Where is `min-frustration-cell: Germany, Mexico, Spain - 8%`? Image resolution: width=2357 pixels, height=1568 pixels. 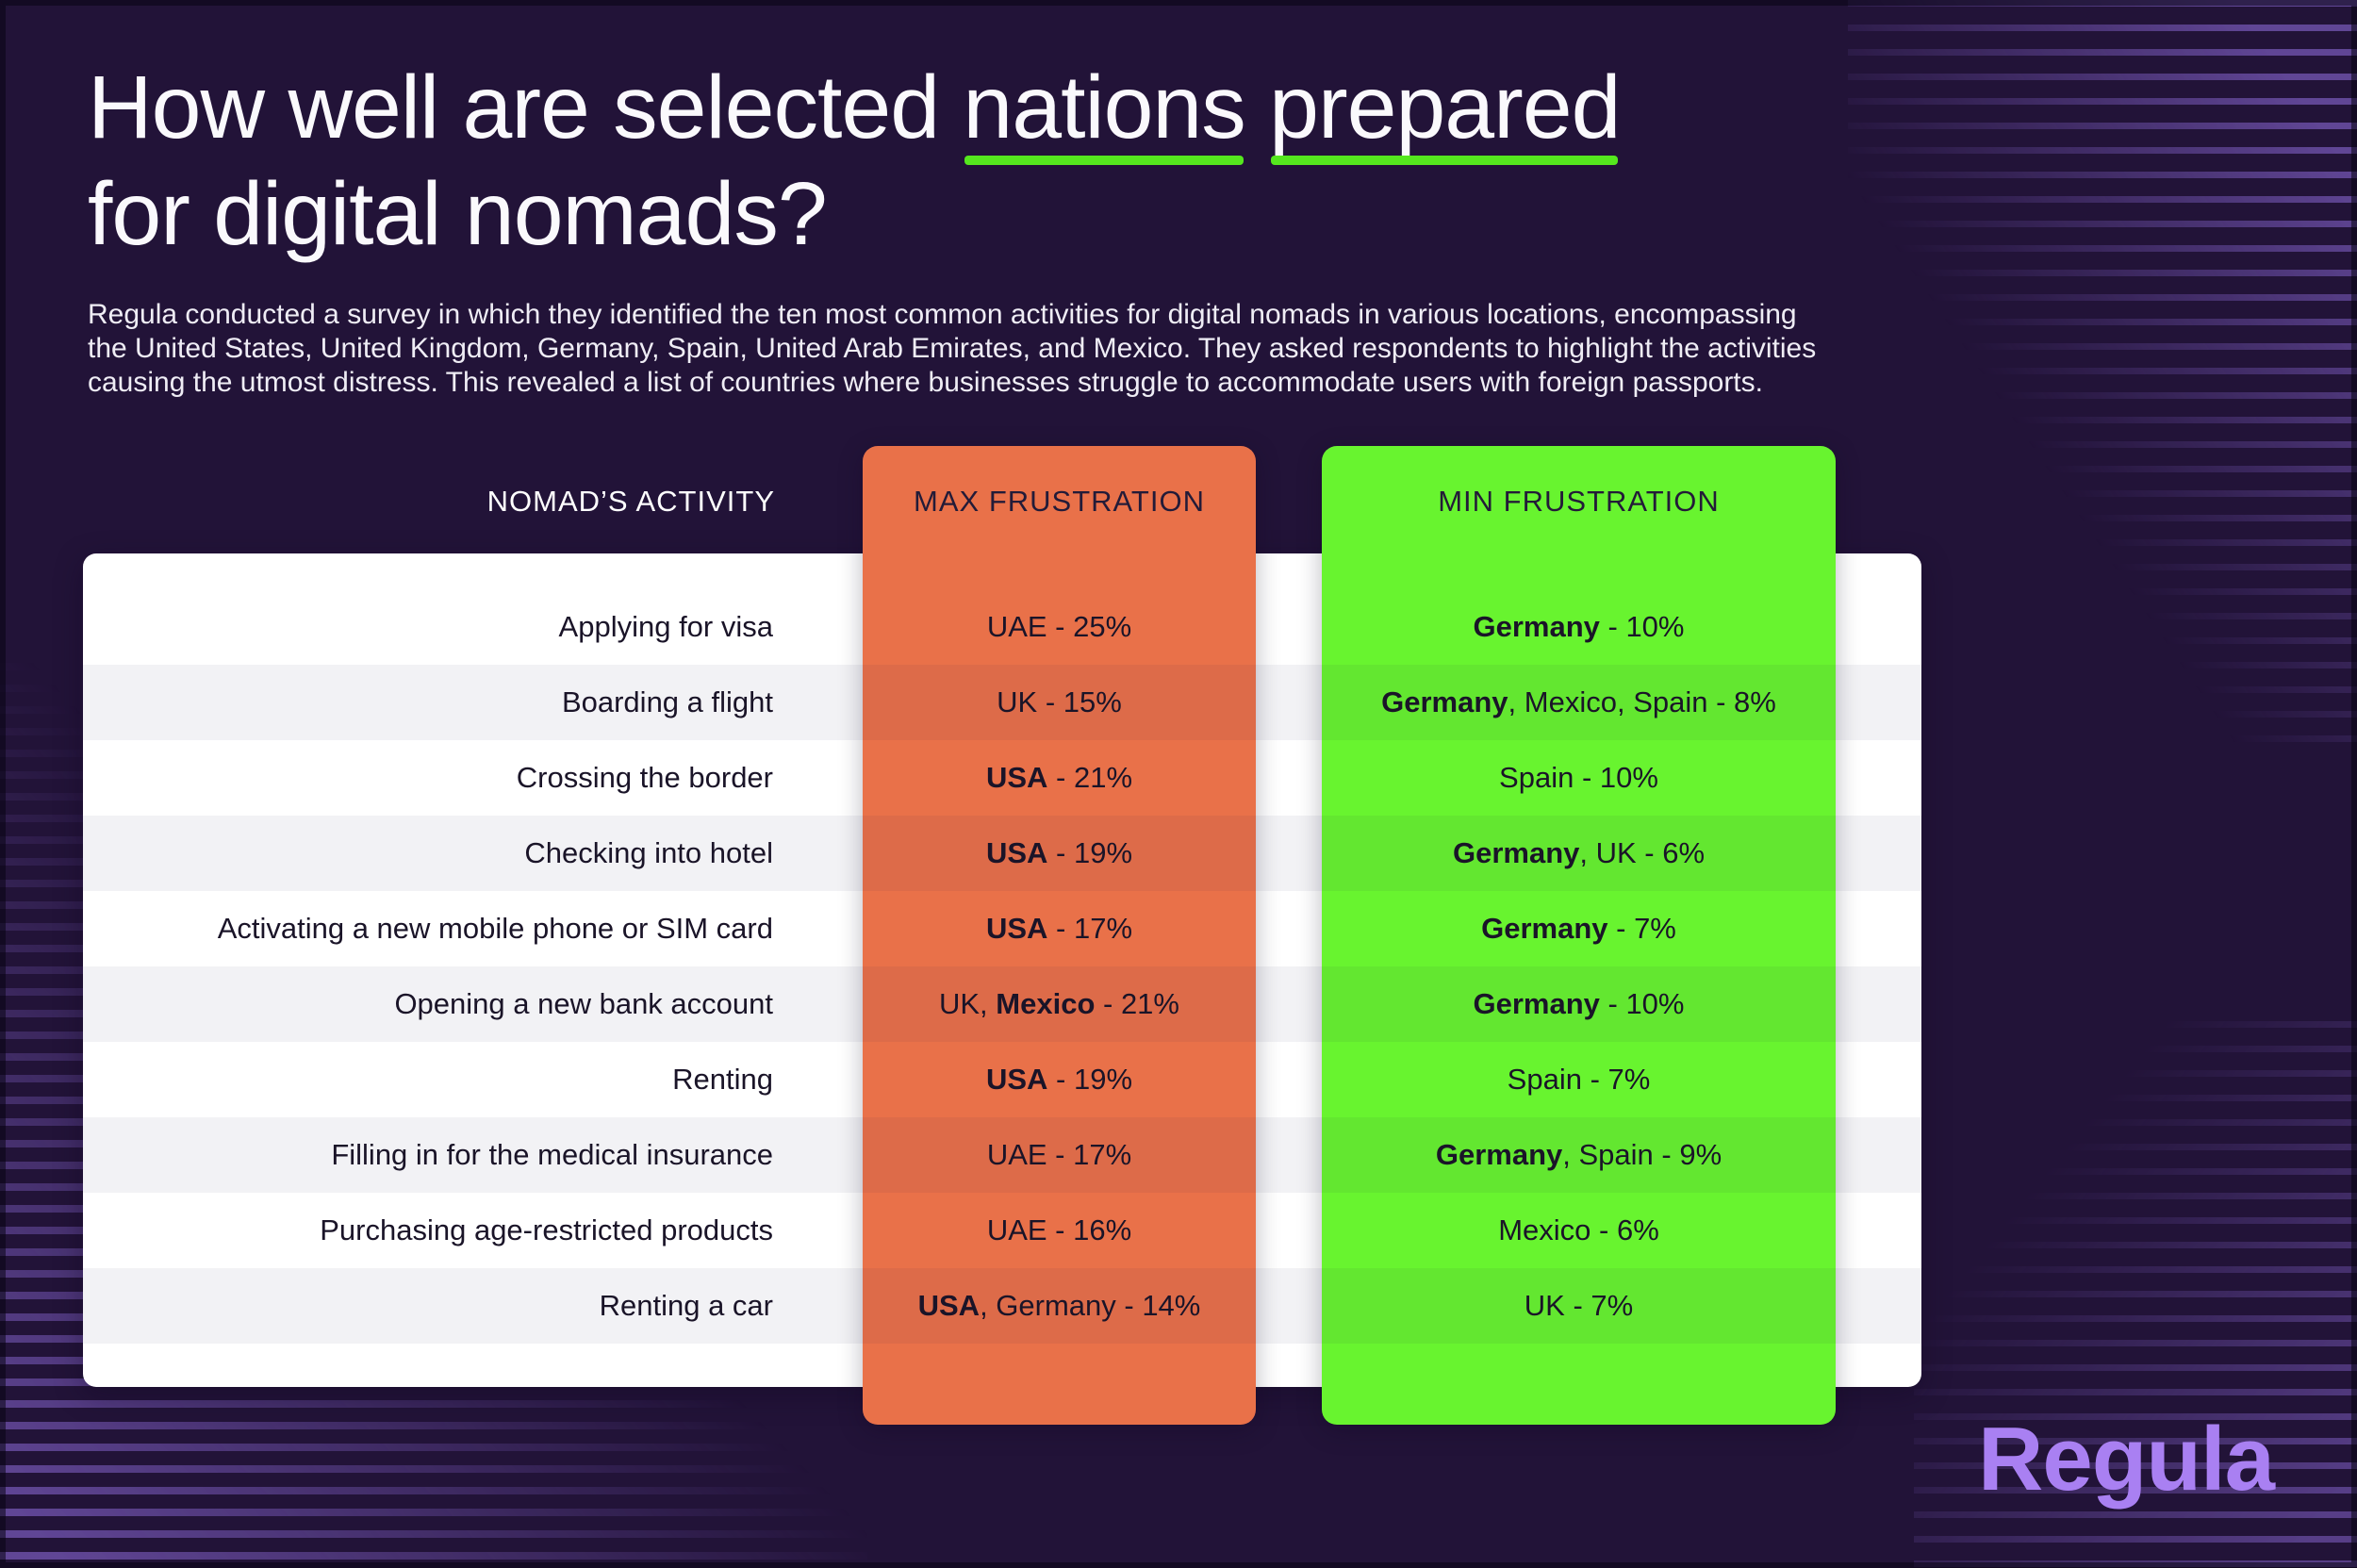
min-frustration-cell: Germany, Mexico, Spain - 8% is located at coordinates (1578, 701).